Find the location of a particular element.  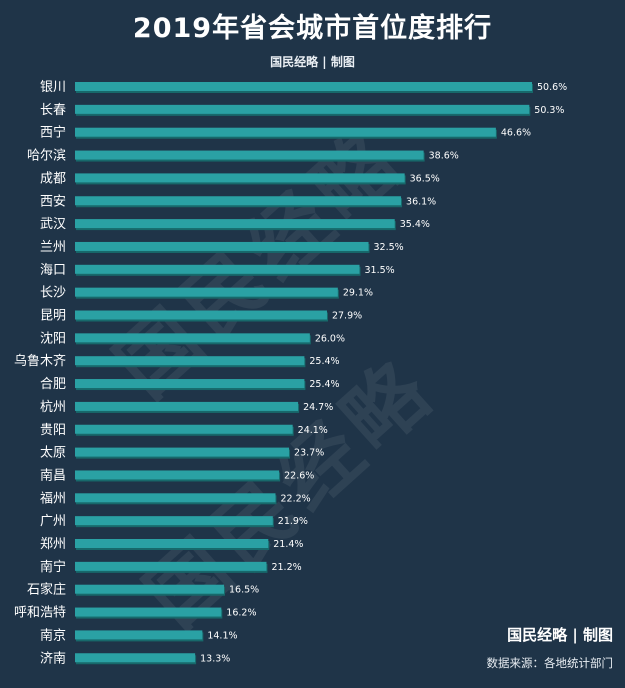

category-label: 兰州 is located at coordinates (53, 247).